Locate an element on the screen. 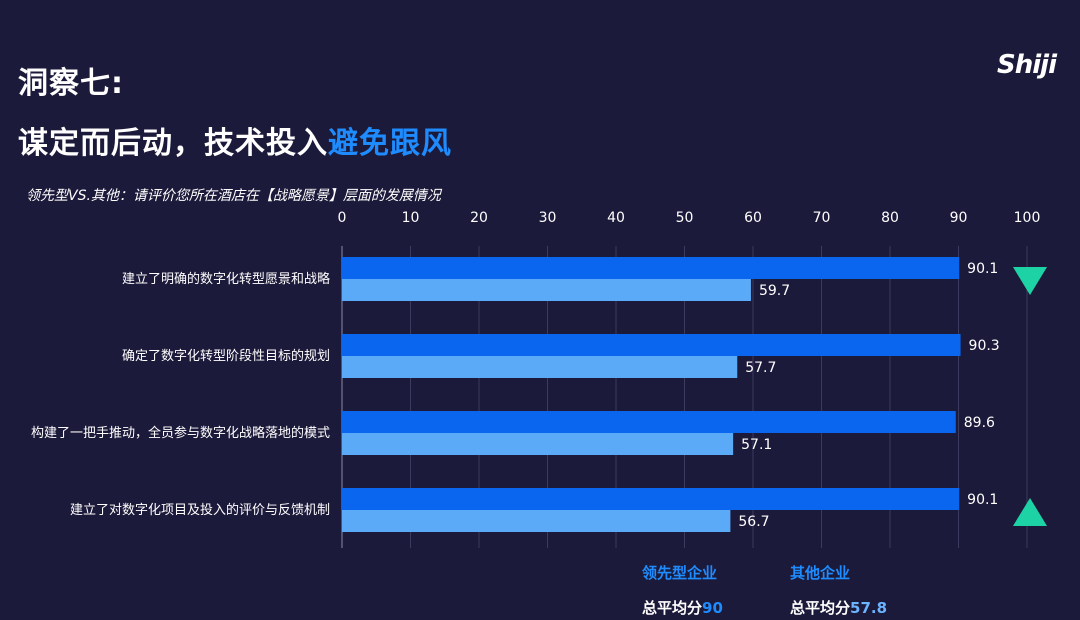 This screenshot has width=1080, height=620. legend-other-avg-label: 总平均分 is located at coordinates (820, 608).